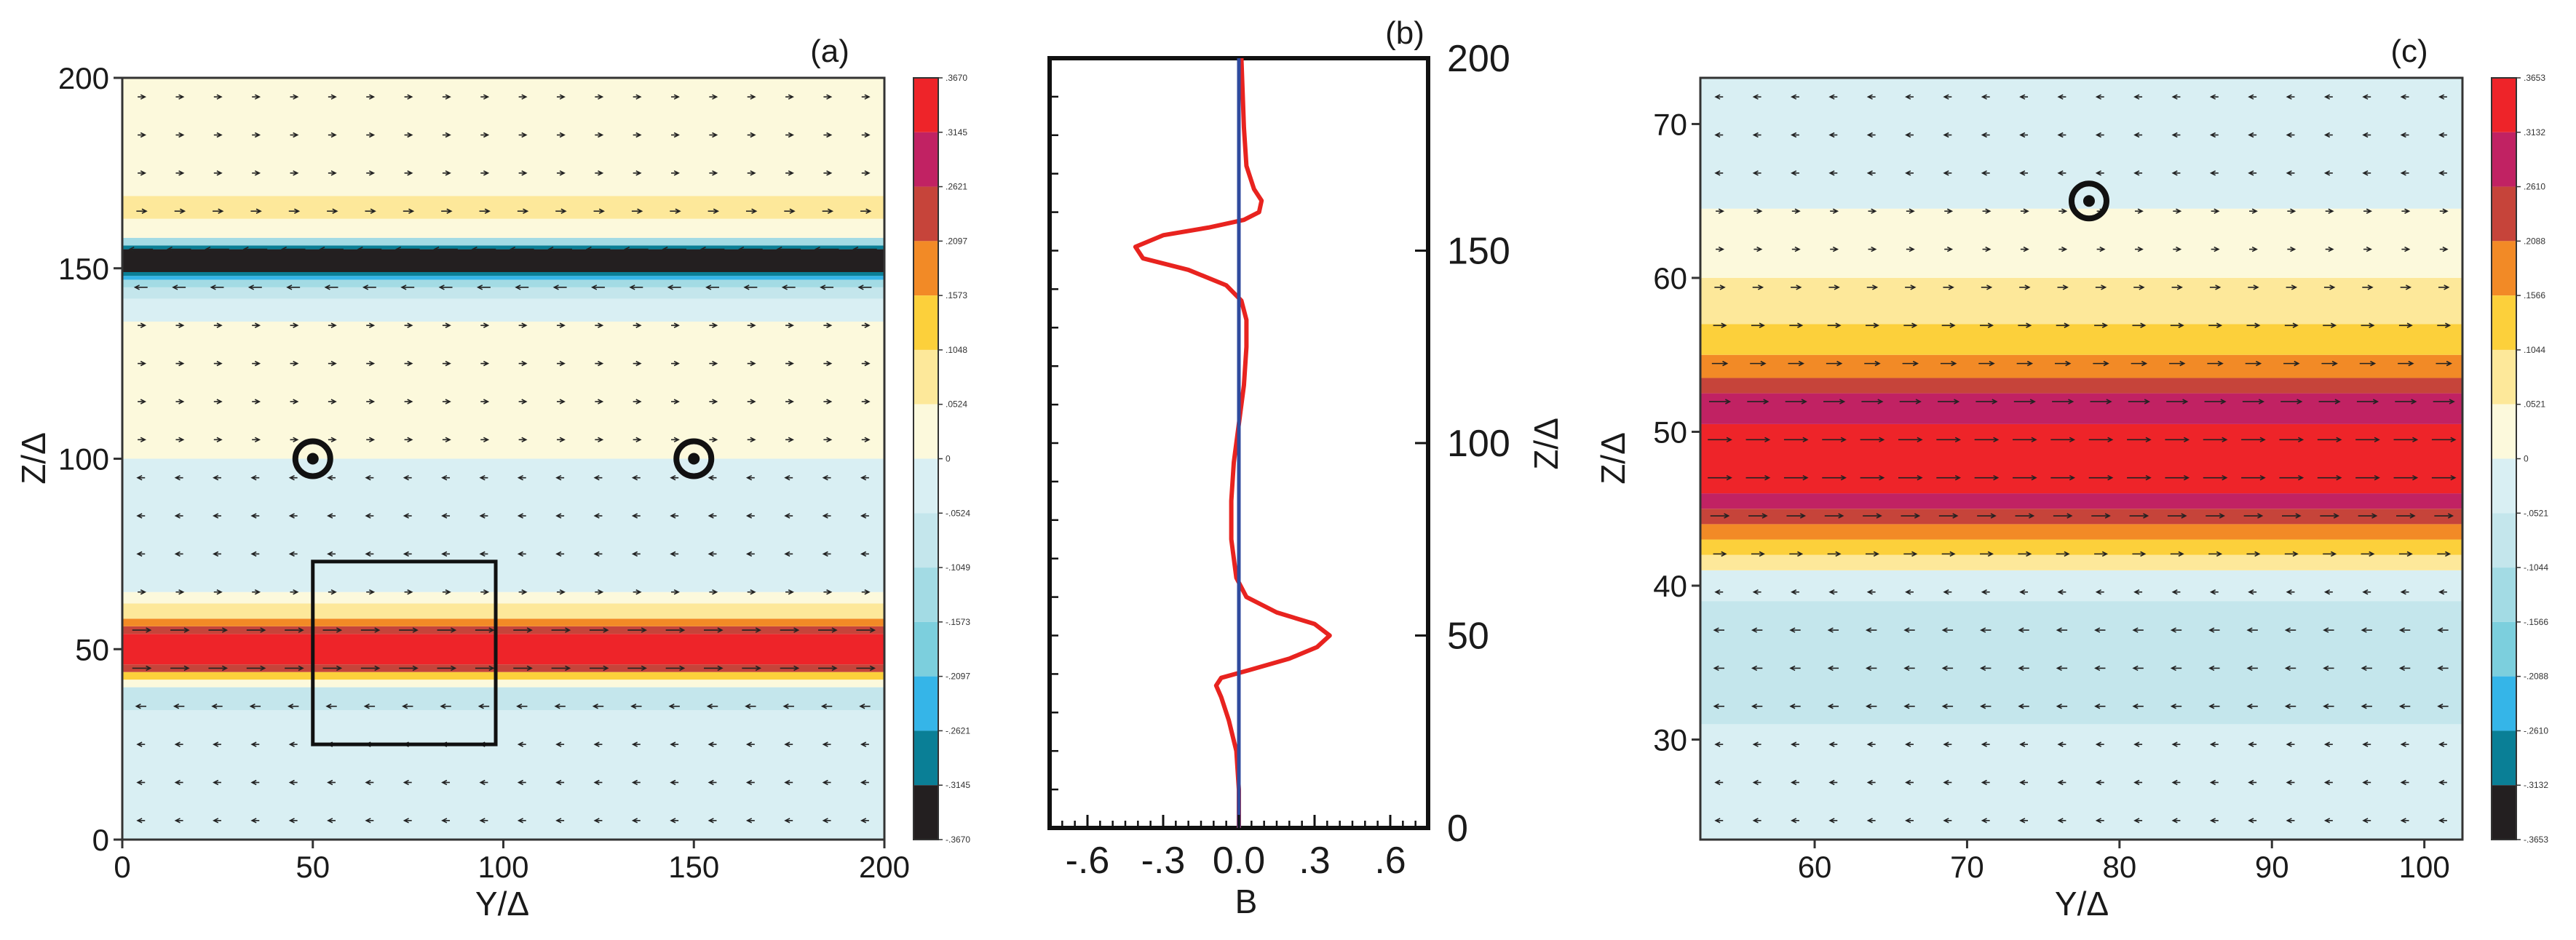  What do you see at coordinates (1239, 861) in the screenshot?
I see `x-tick-label: 0.0` at bounding box center [1239, 861].